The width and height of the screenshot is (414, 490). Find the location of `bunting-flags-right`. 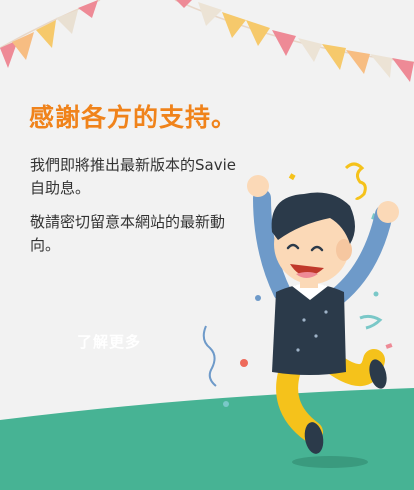

bunting-flags-right is located at coordinates (294, 41).